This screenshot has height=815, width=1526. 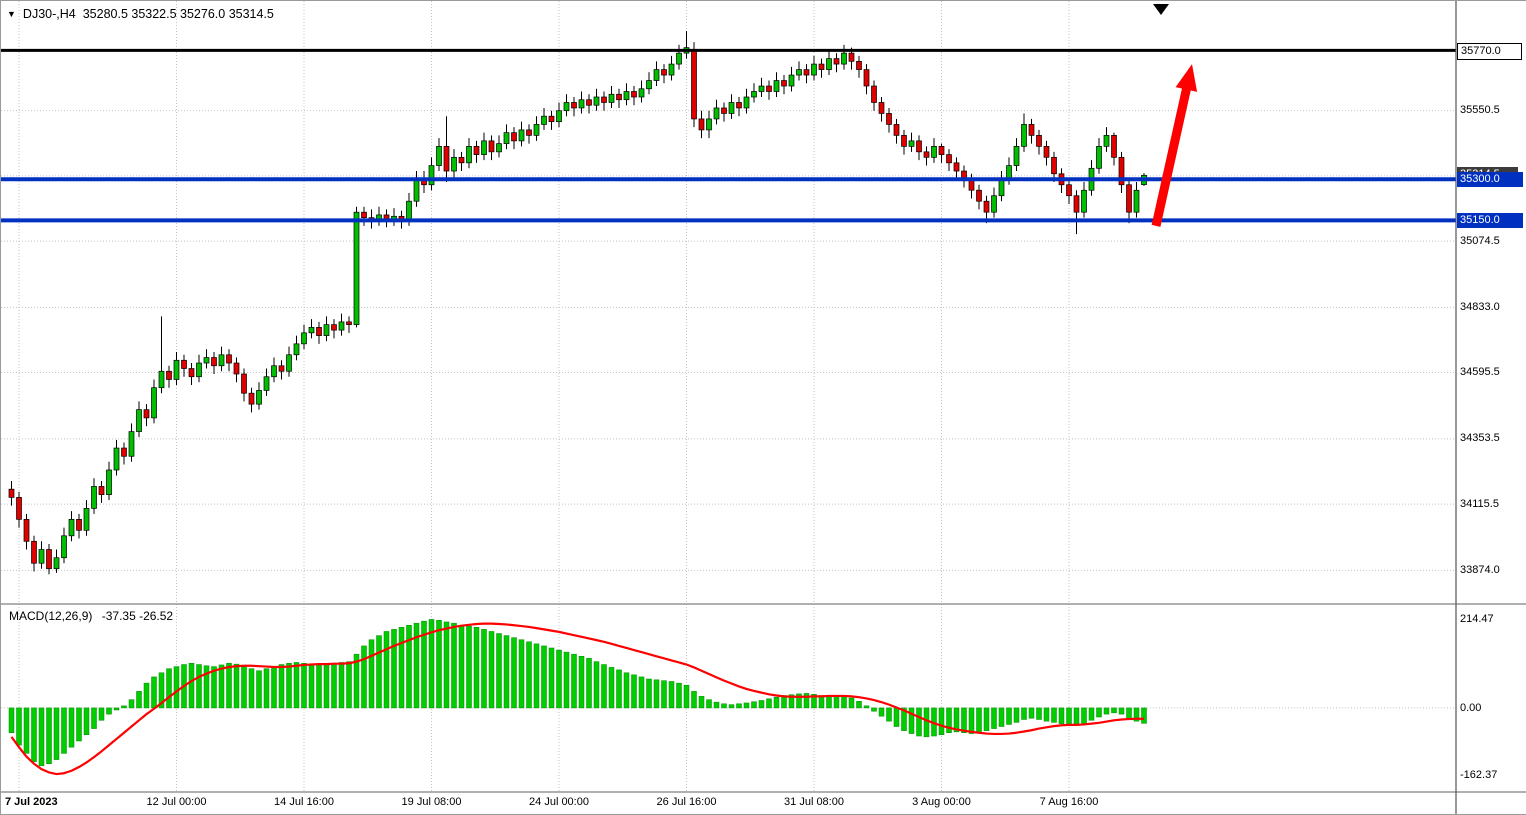 I want to click on macd-axis-label: 0.00, so click(x=1471, y=707).